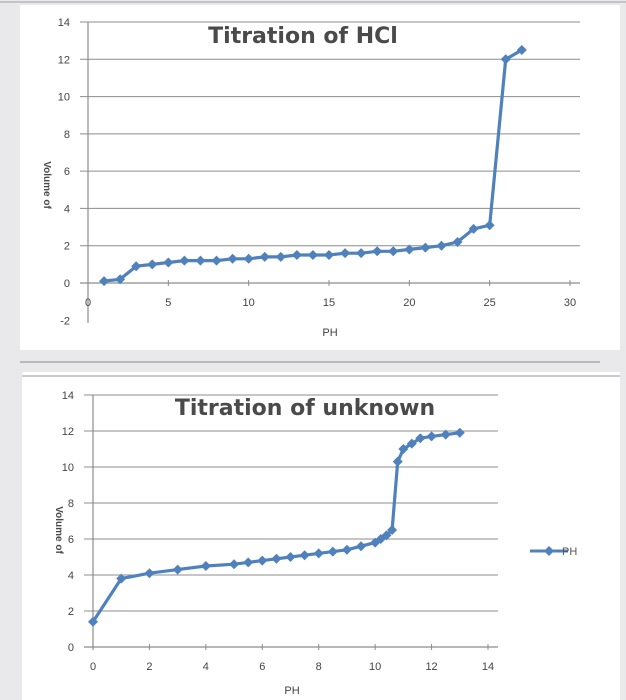 The image size is (626, 700). I want to click on x-tick-label-30: 30, so click(570, 303).